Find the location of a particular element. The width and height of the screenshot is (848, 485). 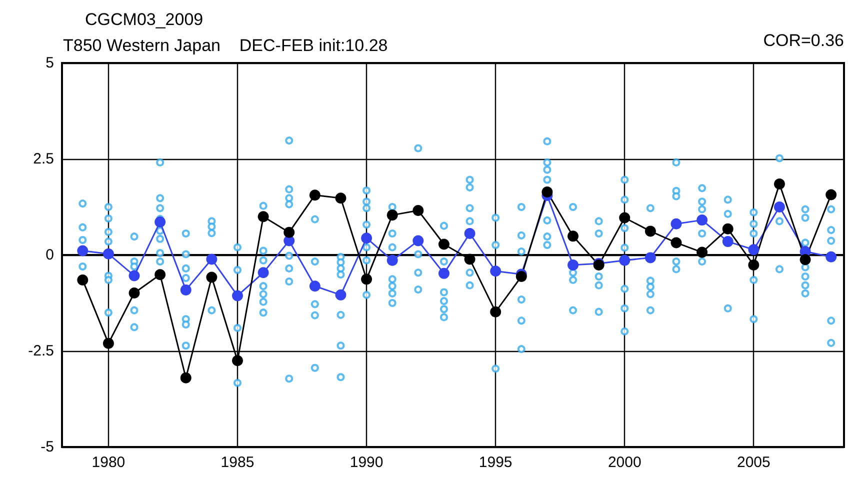

x-tick-label: 1995 is located at coordinates (495, 462).